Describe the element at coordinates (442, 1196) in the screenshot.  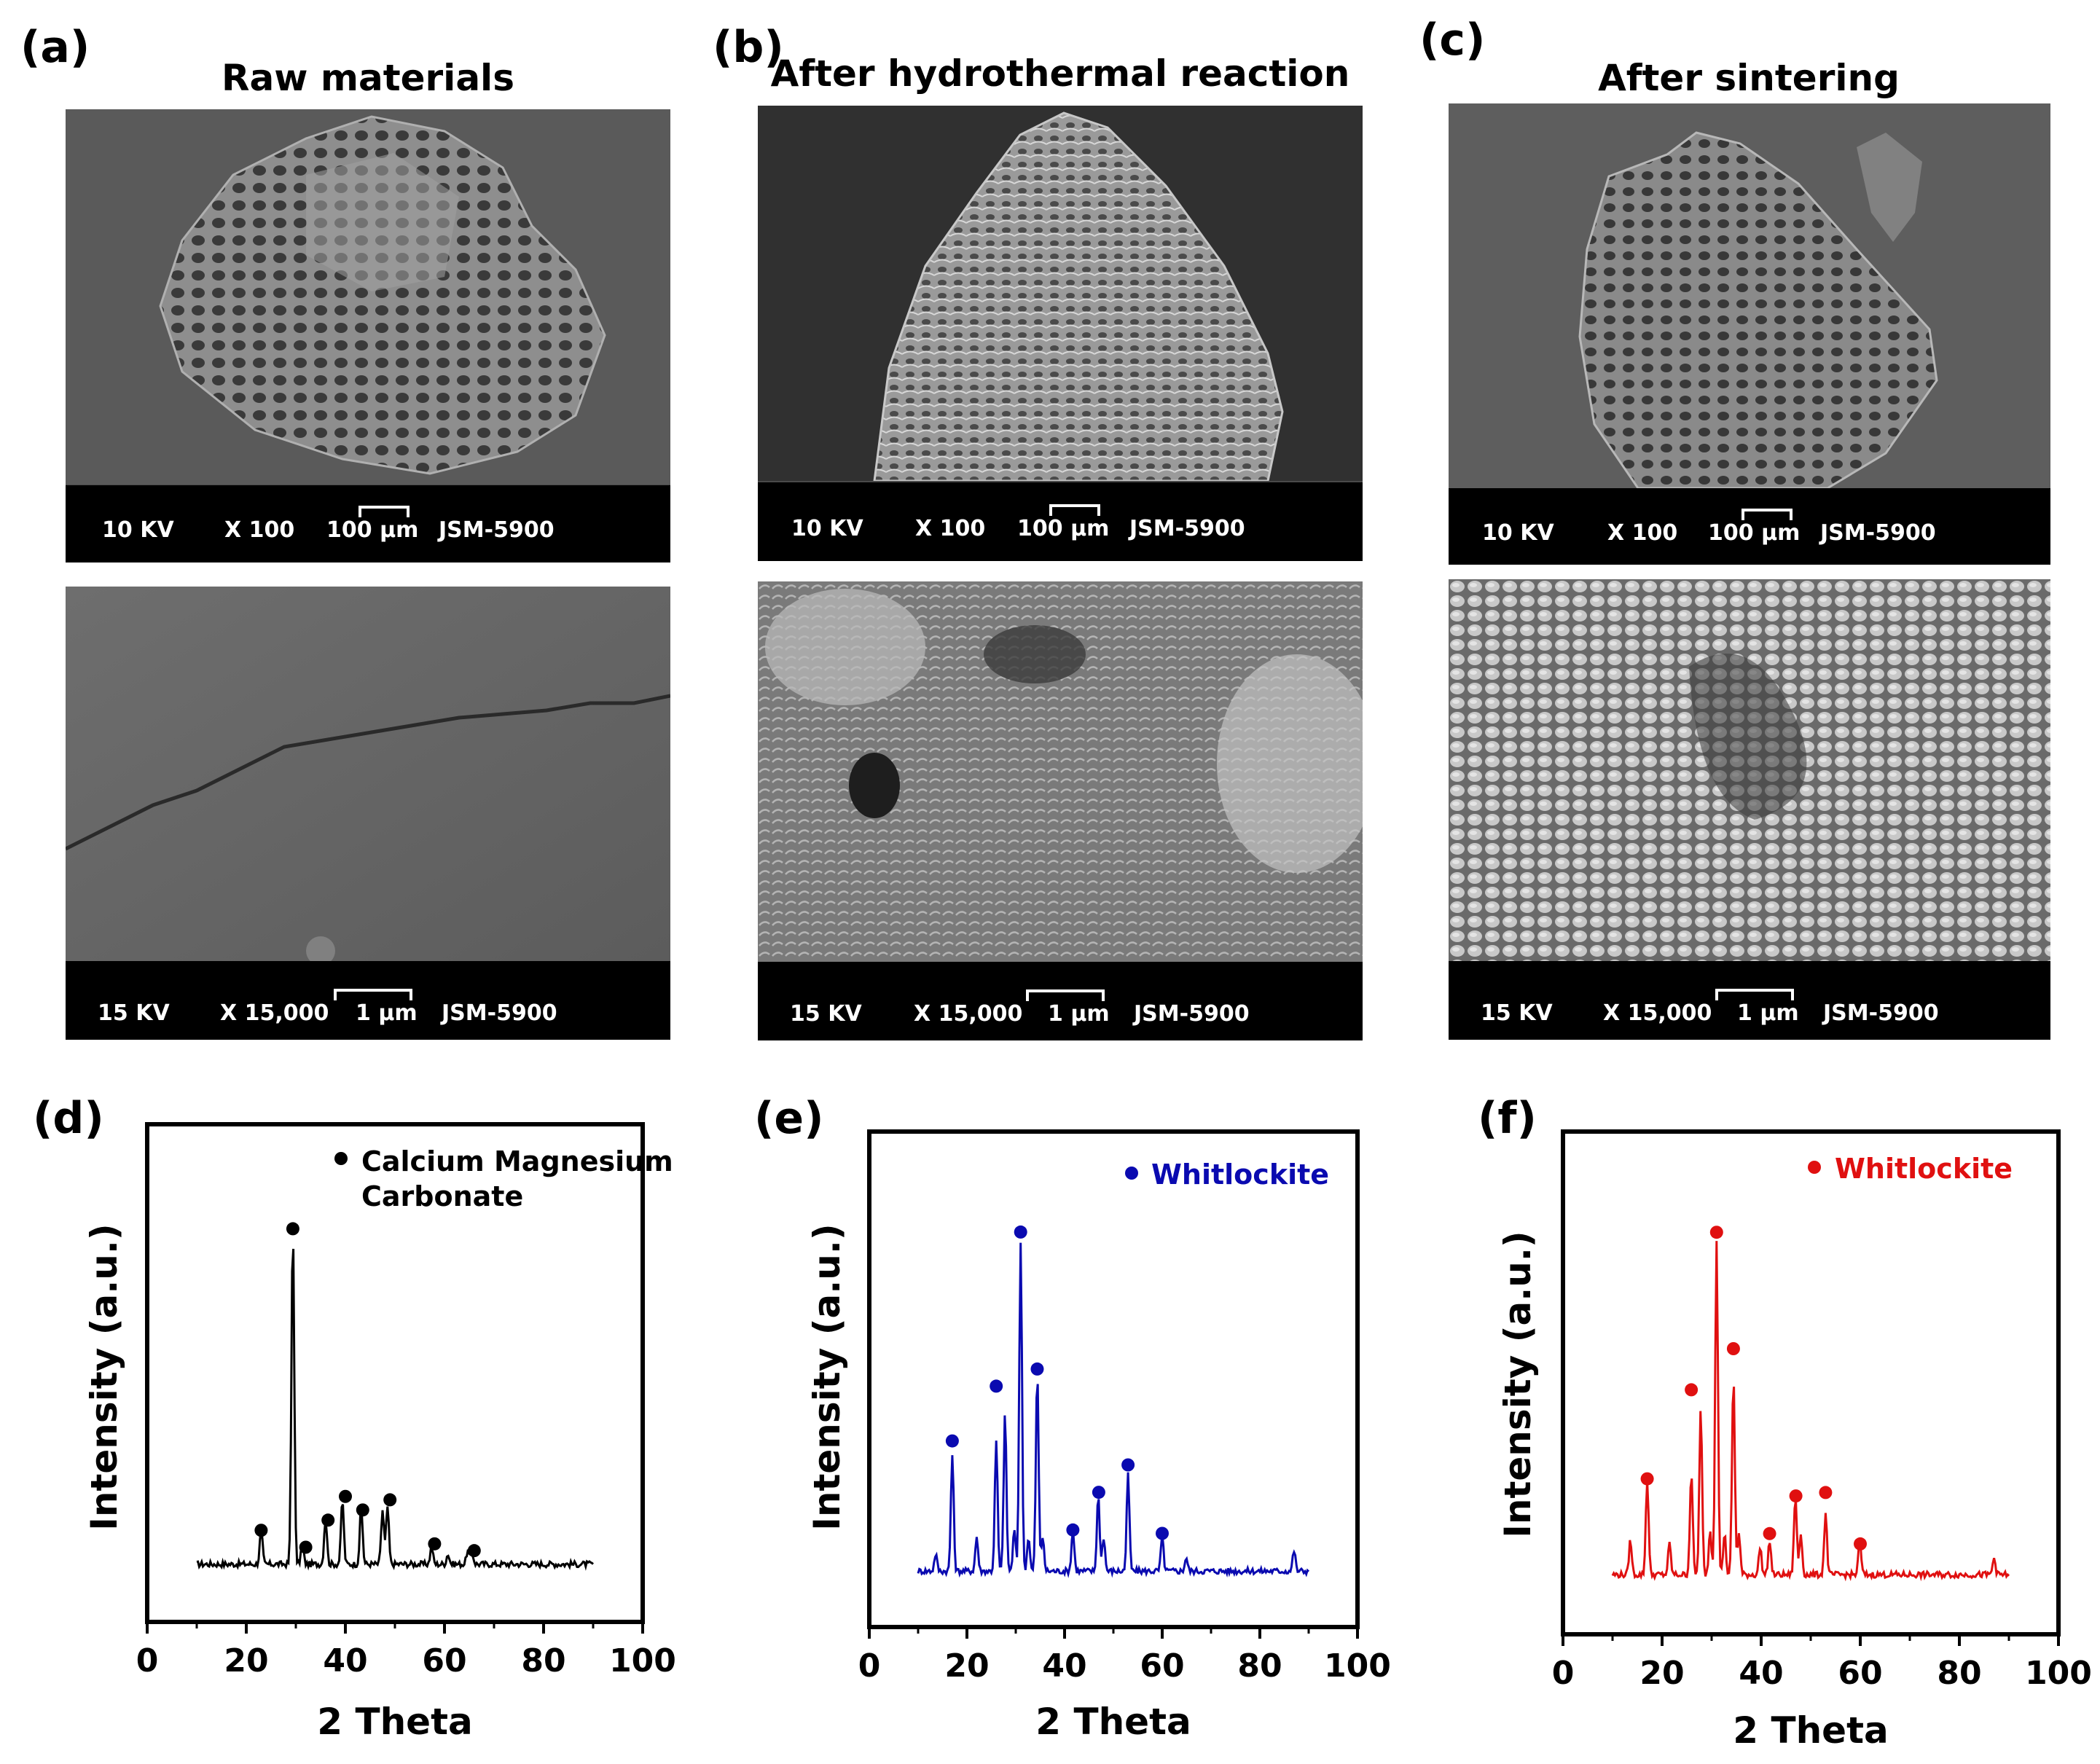
I see `legend-label-line2: Carbonate` at that location.